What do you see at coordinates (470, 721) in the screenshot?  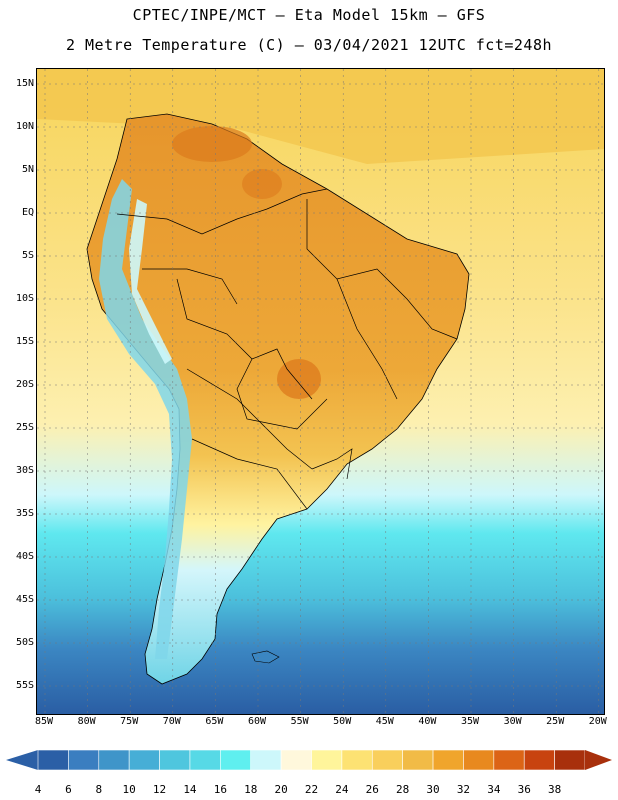 I see `lon-label: 35W` at bounding box center [470, 721].